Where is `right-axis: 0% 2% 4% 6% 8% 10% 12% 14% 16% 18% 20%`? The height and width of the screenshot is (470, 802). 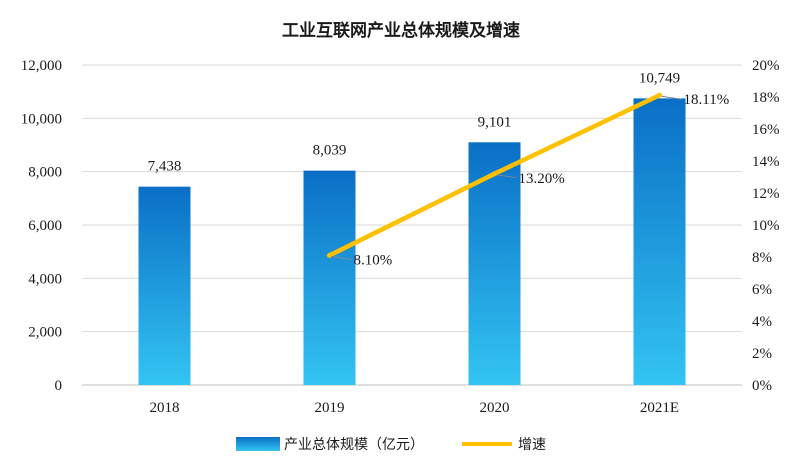
right-axis: 0% 2% 4% 6% 8% 10% 12% 14% 16% 18% 20% is located at coordinates (766, 226).